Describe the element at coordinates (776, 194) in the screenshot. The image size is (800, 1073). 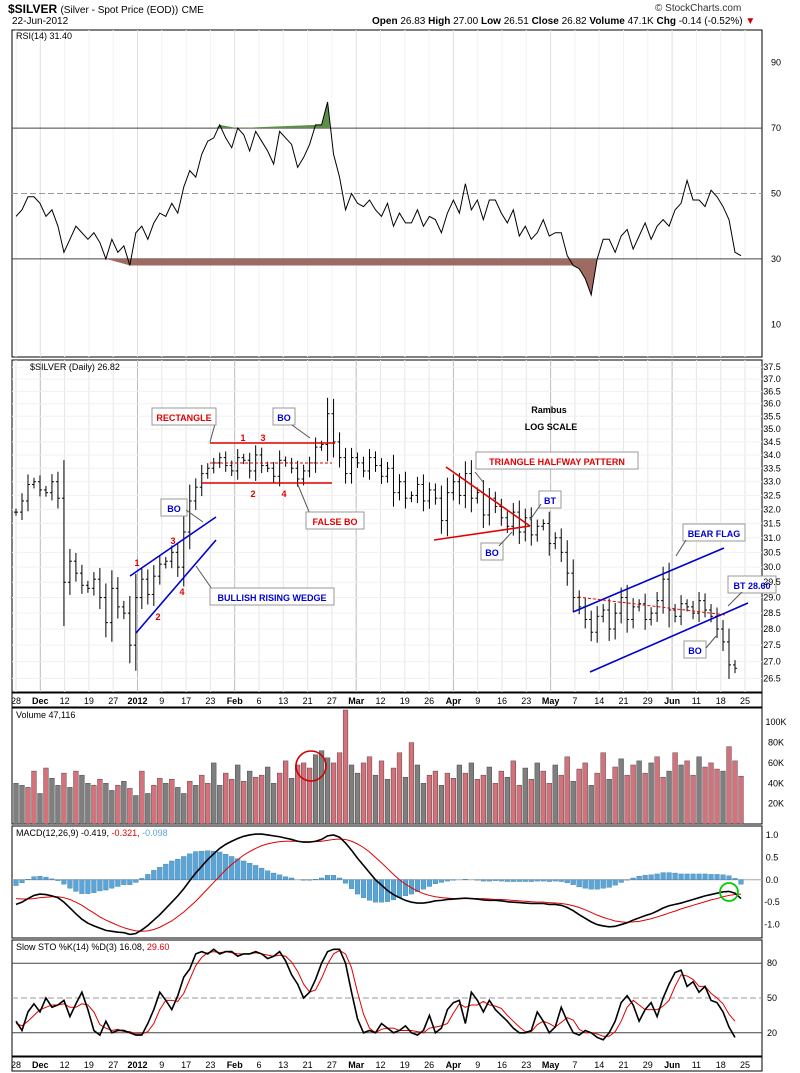
I see `rsi-tick: 50` at that location.